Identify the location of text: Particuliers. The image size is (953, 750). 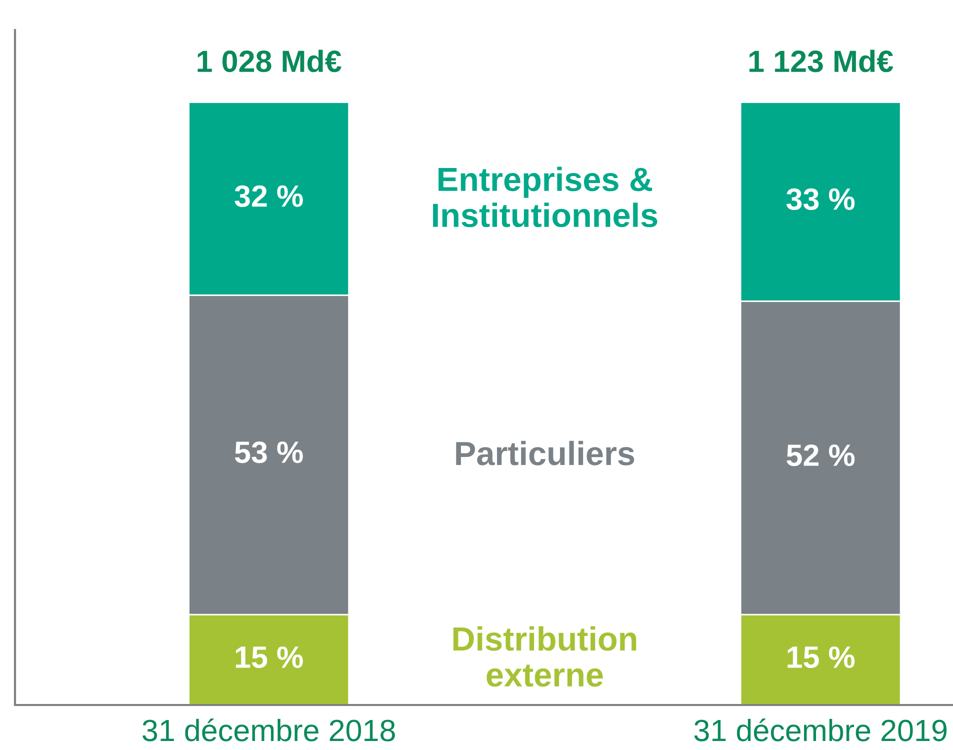
(545, 453).